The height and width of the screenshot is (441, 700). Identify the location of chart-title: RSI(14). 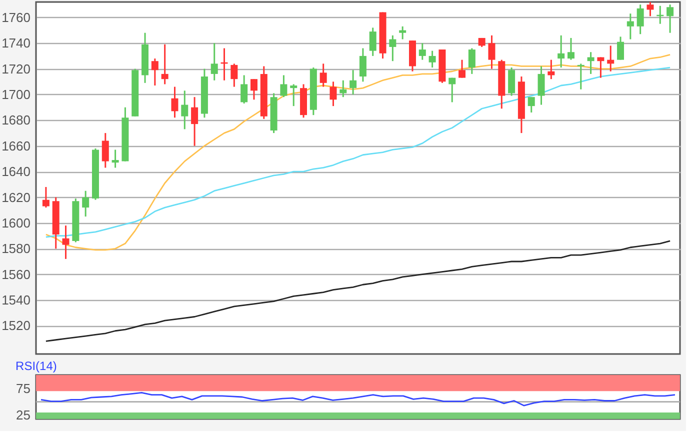
(36, 366).